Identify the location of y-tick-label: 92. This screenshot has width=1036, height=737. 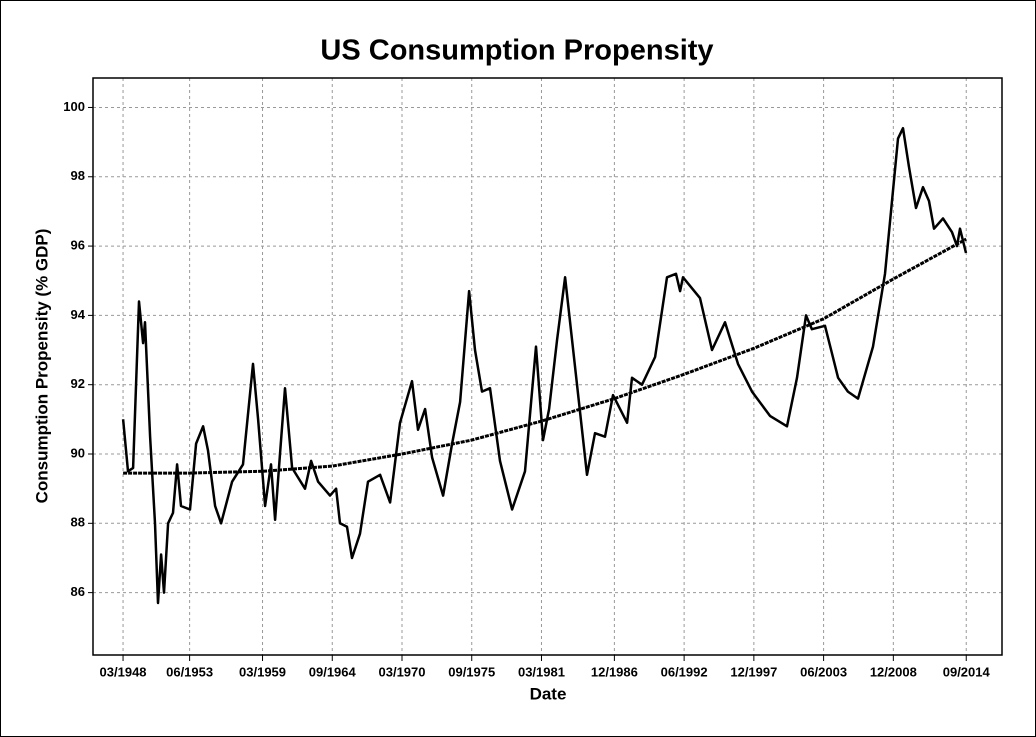
(78, 383).